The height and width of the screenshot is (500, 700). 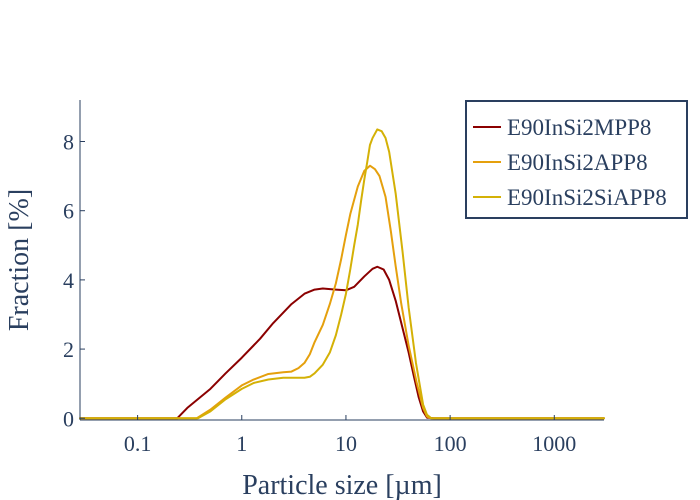 I want to click on x-ticks: 0.1 1 10 100 1000, so click(x=350, y=435).